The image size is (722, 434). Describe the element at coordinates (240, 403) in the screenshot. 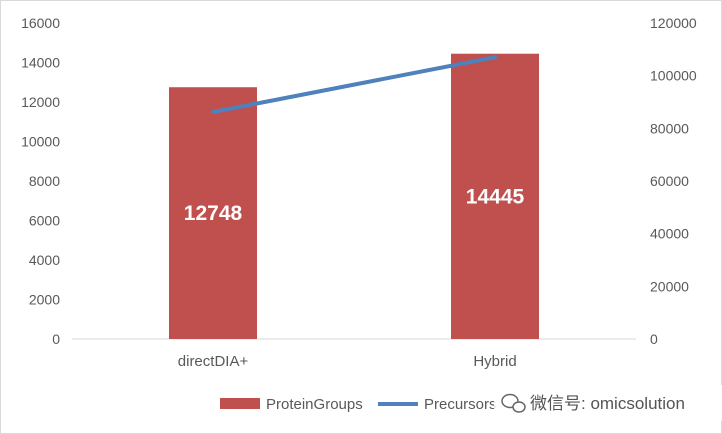

I see `legend-swatch-proteingroups` at that location.